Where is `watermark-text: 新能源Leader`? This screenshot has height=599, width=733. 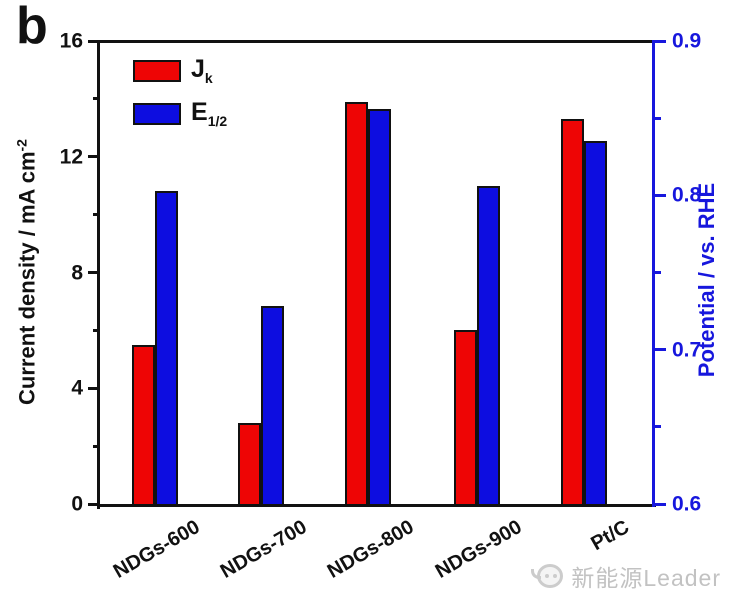
watermark-text: 新能源Leader is located at coordinates (646, 578).